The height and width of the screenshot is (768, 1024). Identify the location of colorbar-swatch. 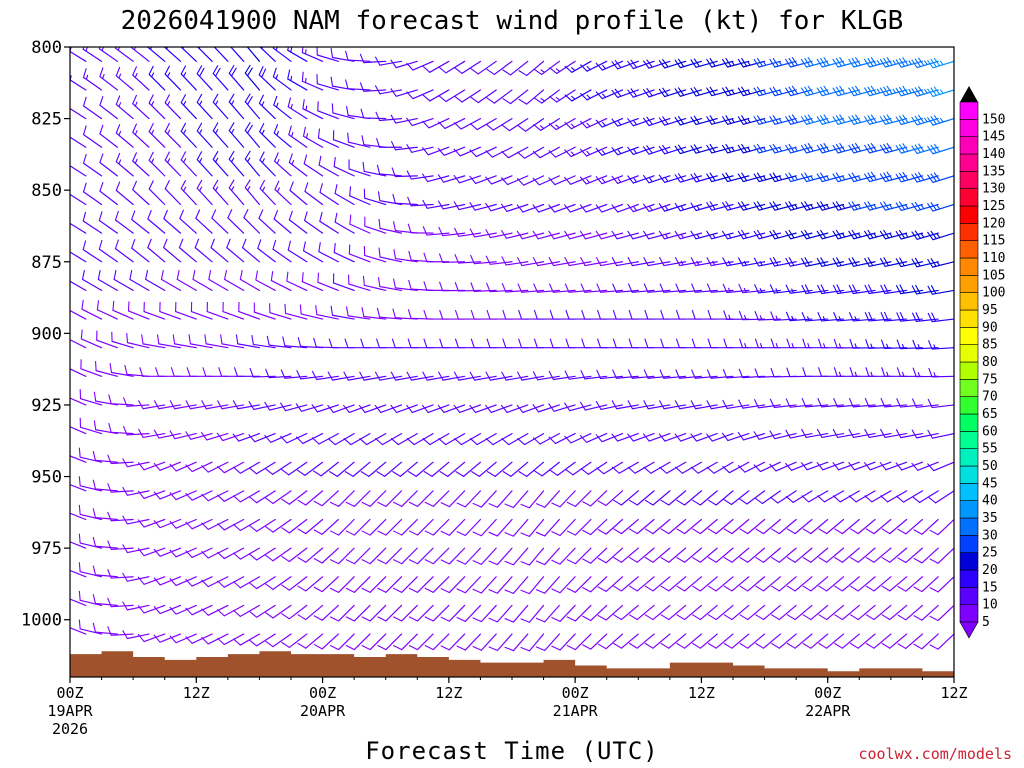
(969, 457).